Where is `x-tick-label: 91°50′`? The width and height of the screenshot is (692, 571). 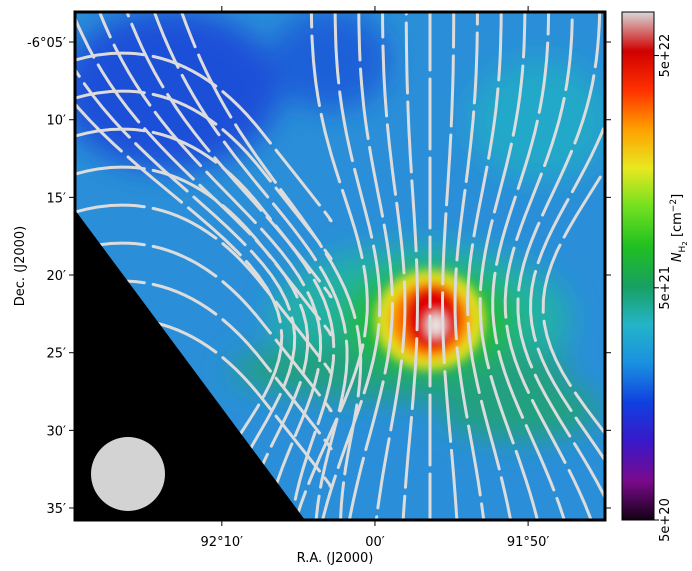 x-tick-label: 91°50′ is located at coordinates (528, 542).